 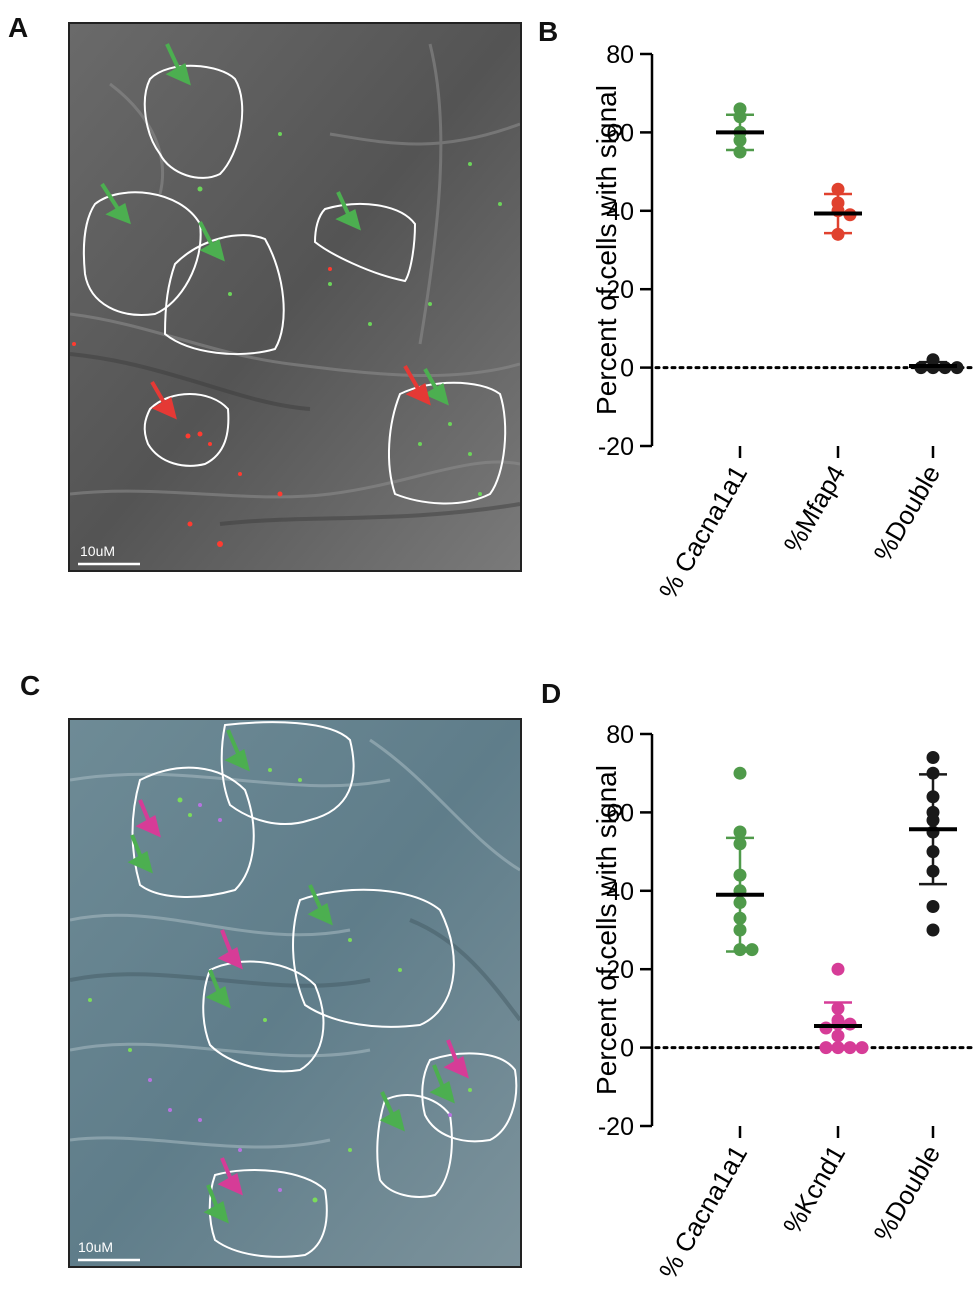 I want to click on panel-label-c: C, so click(x=30, y=685).